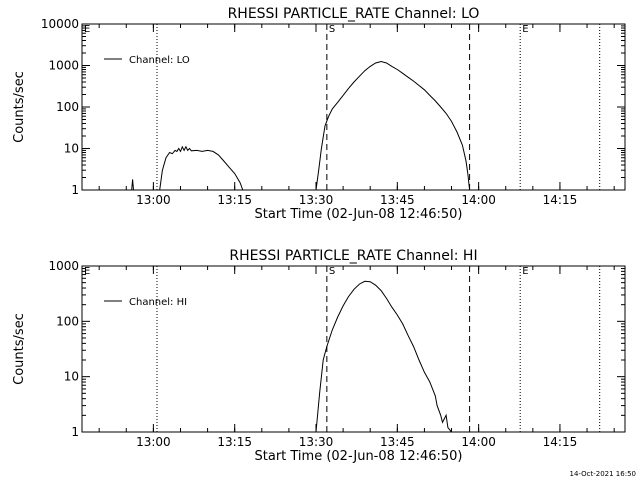  I want to click on y-tick-label: 10000, so click(60, 24).